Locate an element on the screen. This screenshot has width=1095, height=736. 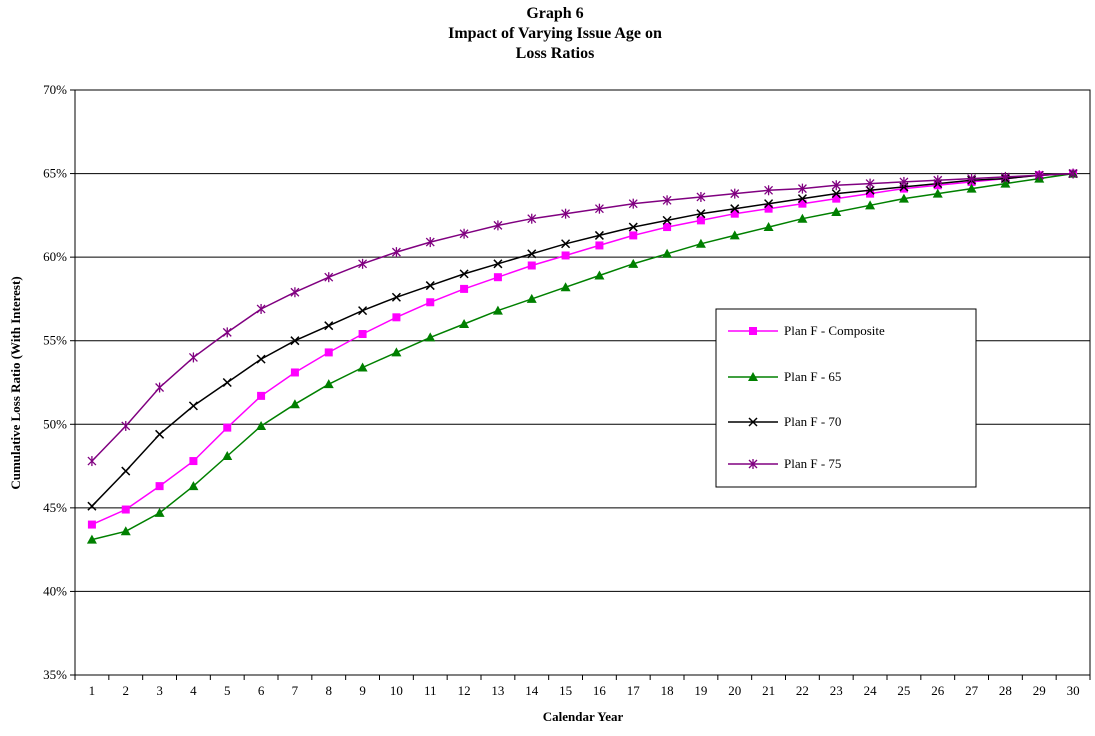
x-tick-label: 8 is located at coordinates (329, 690).